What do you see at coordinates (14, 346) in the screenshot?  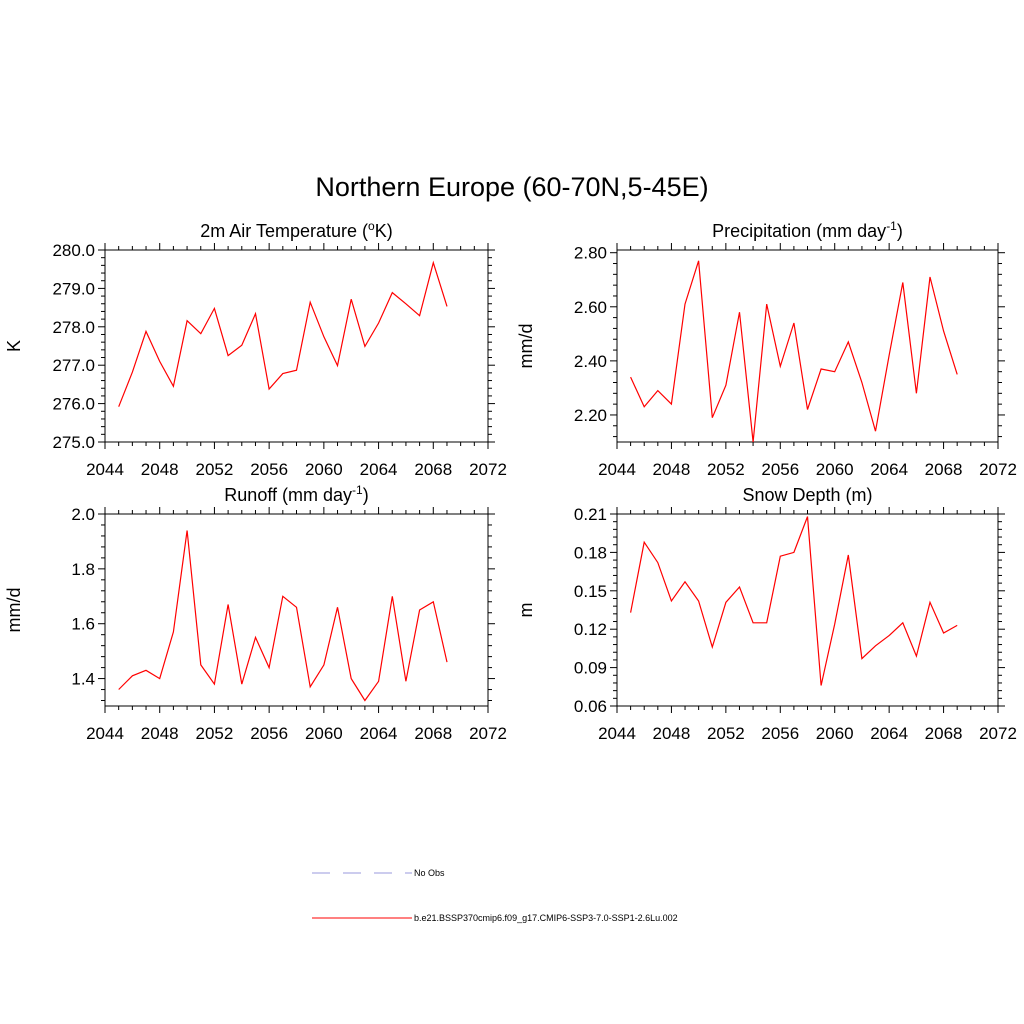 I see `y-axis-label: K` at bounding box center [14, 346].